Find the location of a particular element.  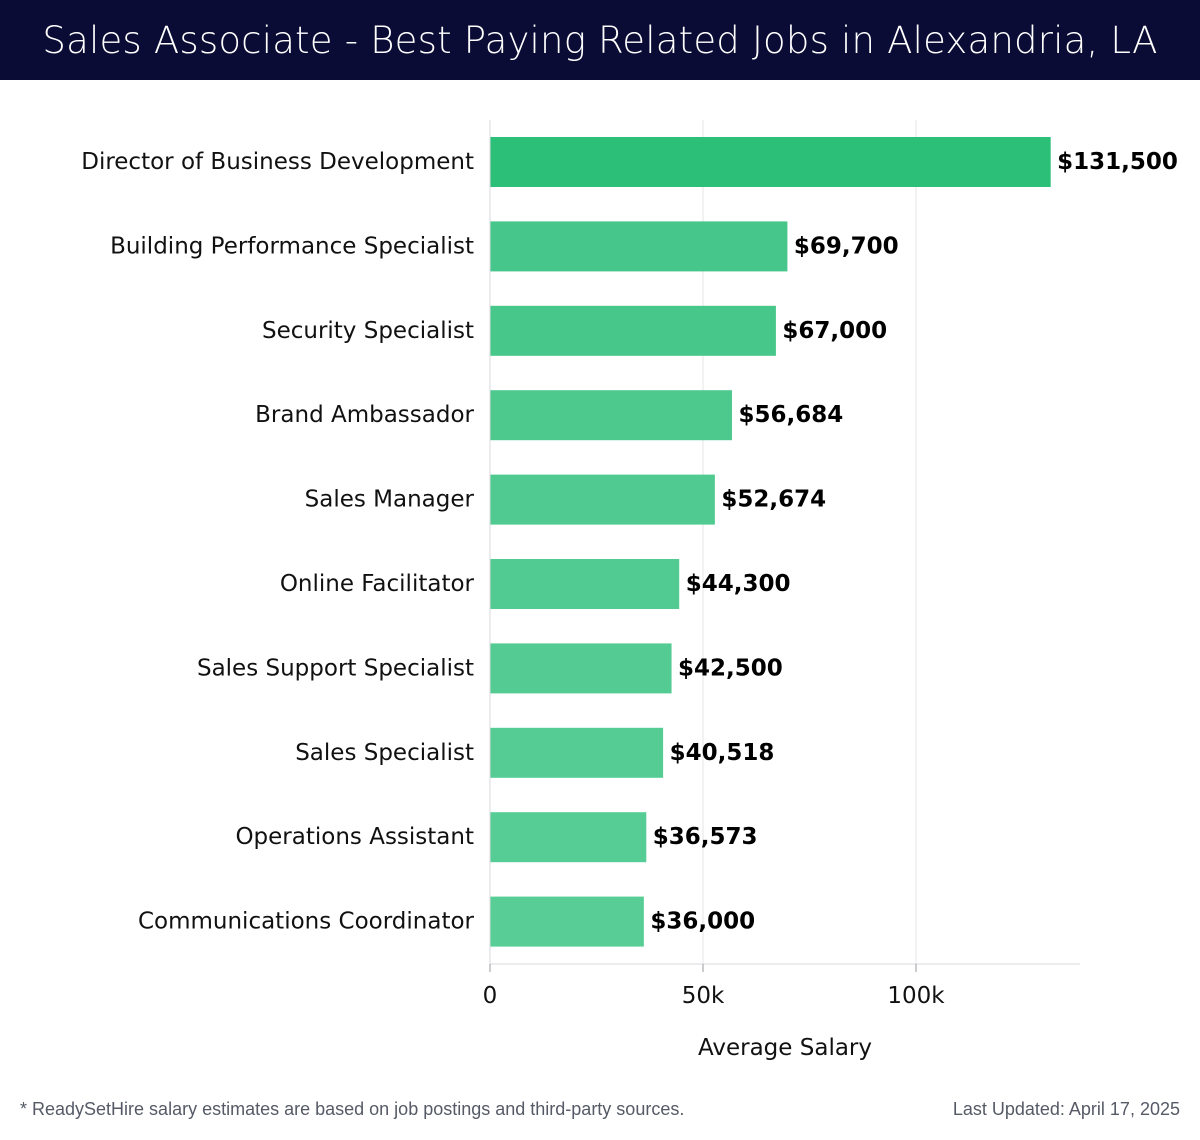

category-label: Communications Coordinator is located at coordinates (306, 922).